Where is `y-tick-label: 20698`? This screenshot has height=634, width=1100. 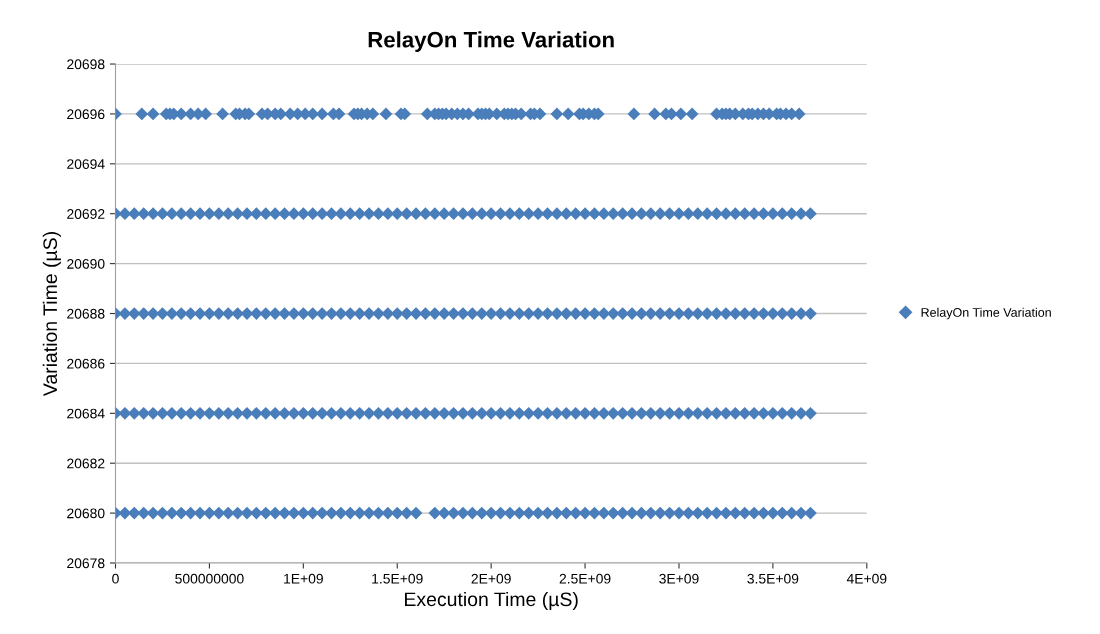
y-tick-label: 20698 is located at coordinates (86, 64).